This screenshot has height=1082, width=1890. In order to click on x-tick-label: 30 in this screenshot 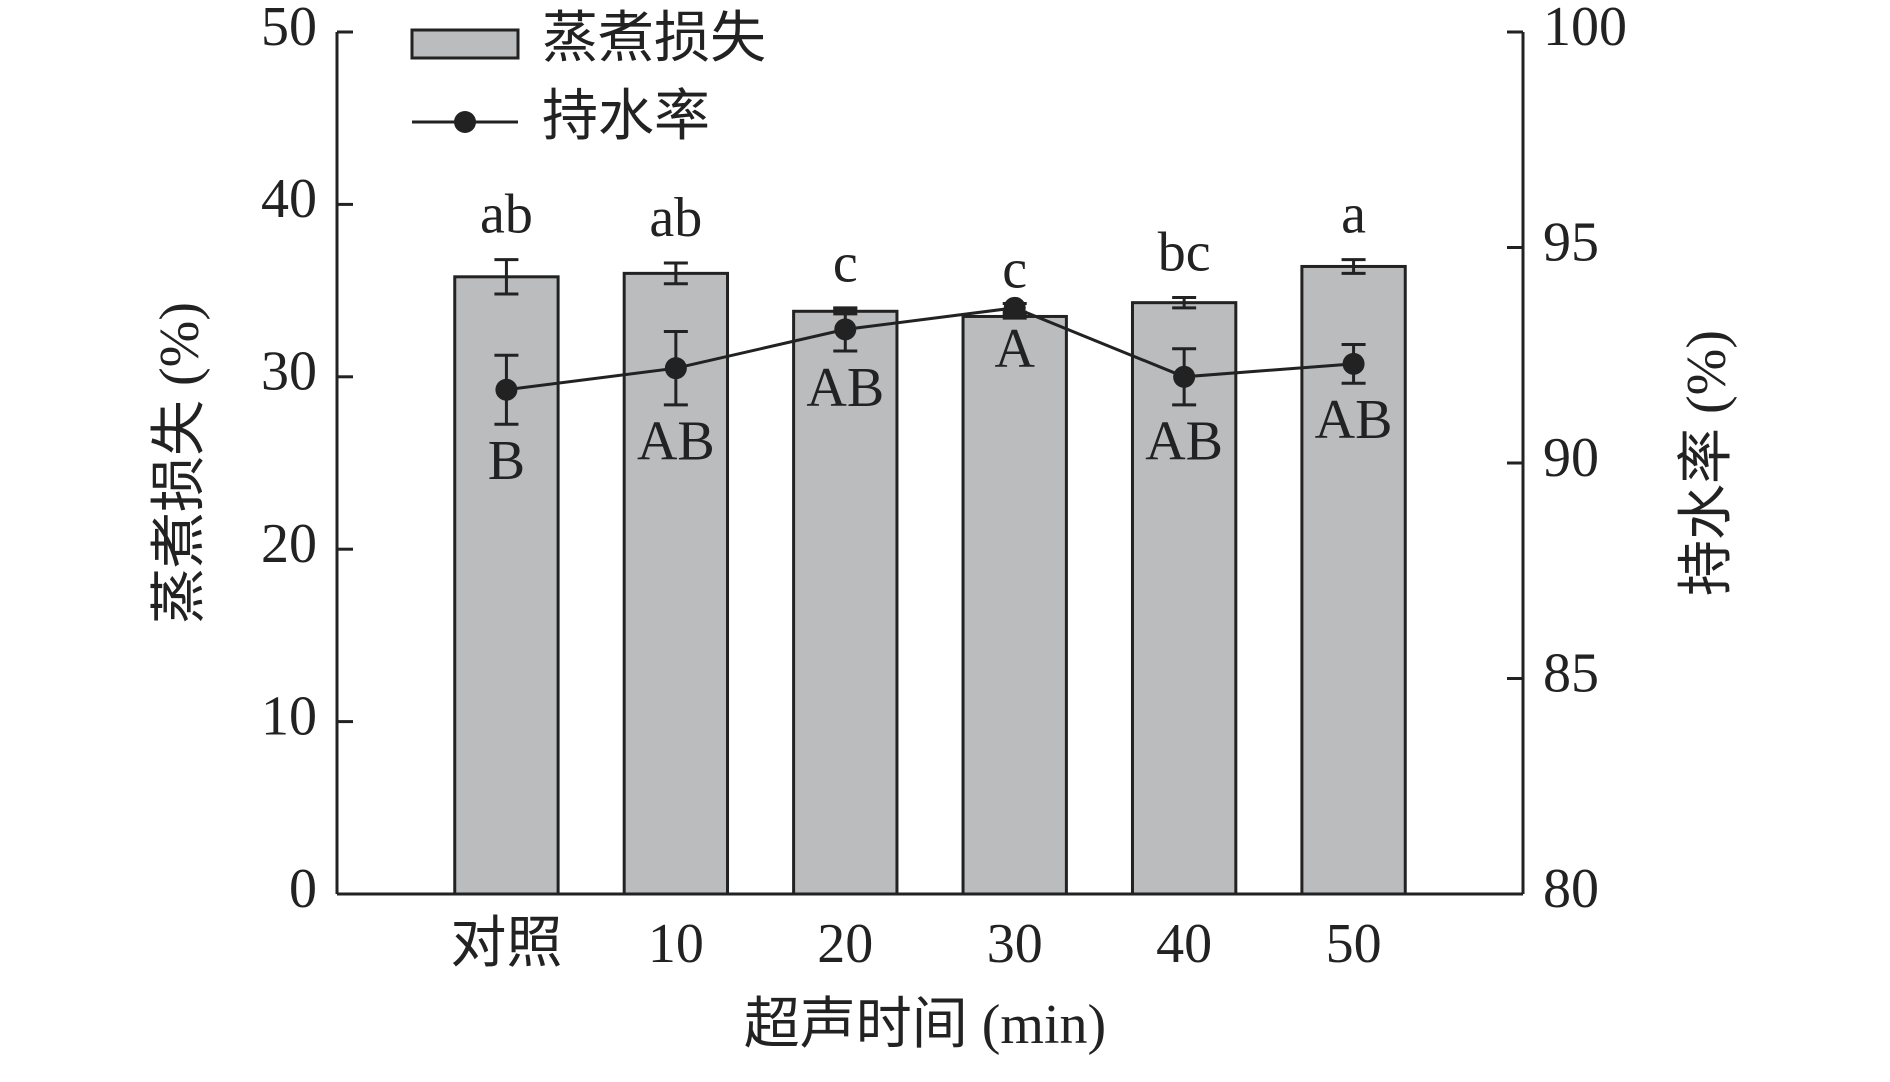, I will do `click(1015, 944)`.